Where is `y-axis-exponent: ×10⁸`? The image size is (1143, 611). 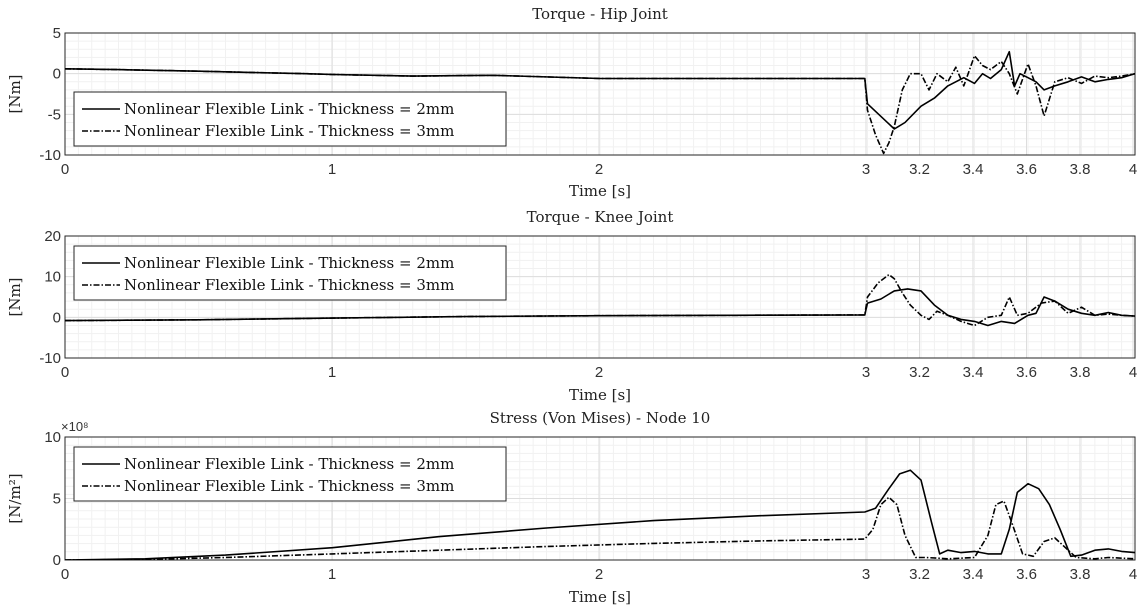
y-axis-exponent: ×10⁸ is located at coordinates (75, 426).